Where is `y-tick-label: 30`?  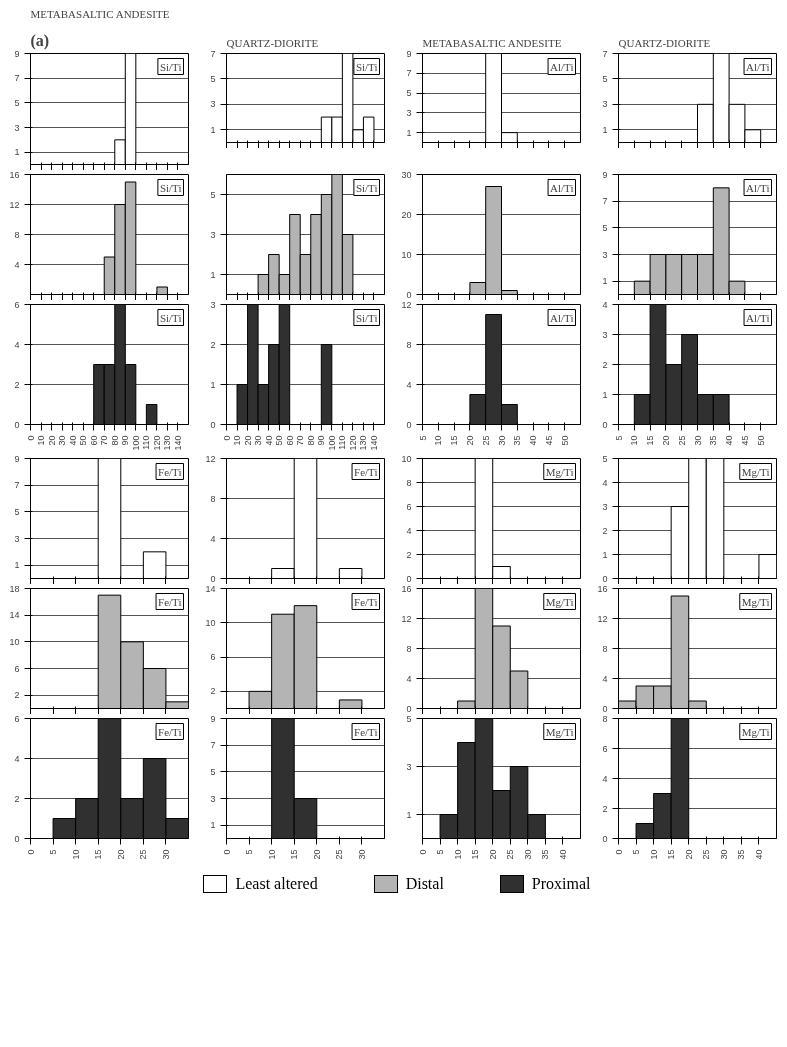 y-tick-label: 30 is located at coordinates (406, 174).